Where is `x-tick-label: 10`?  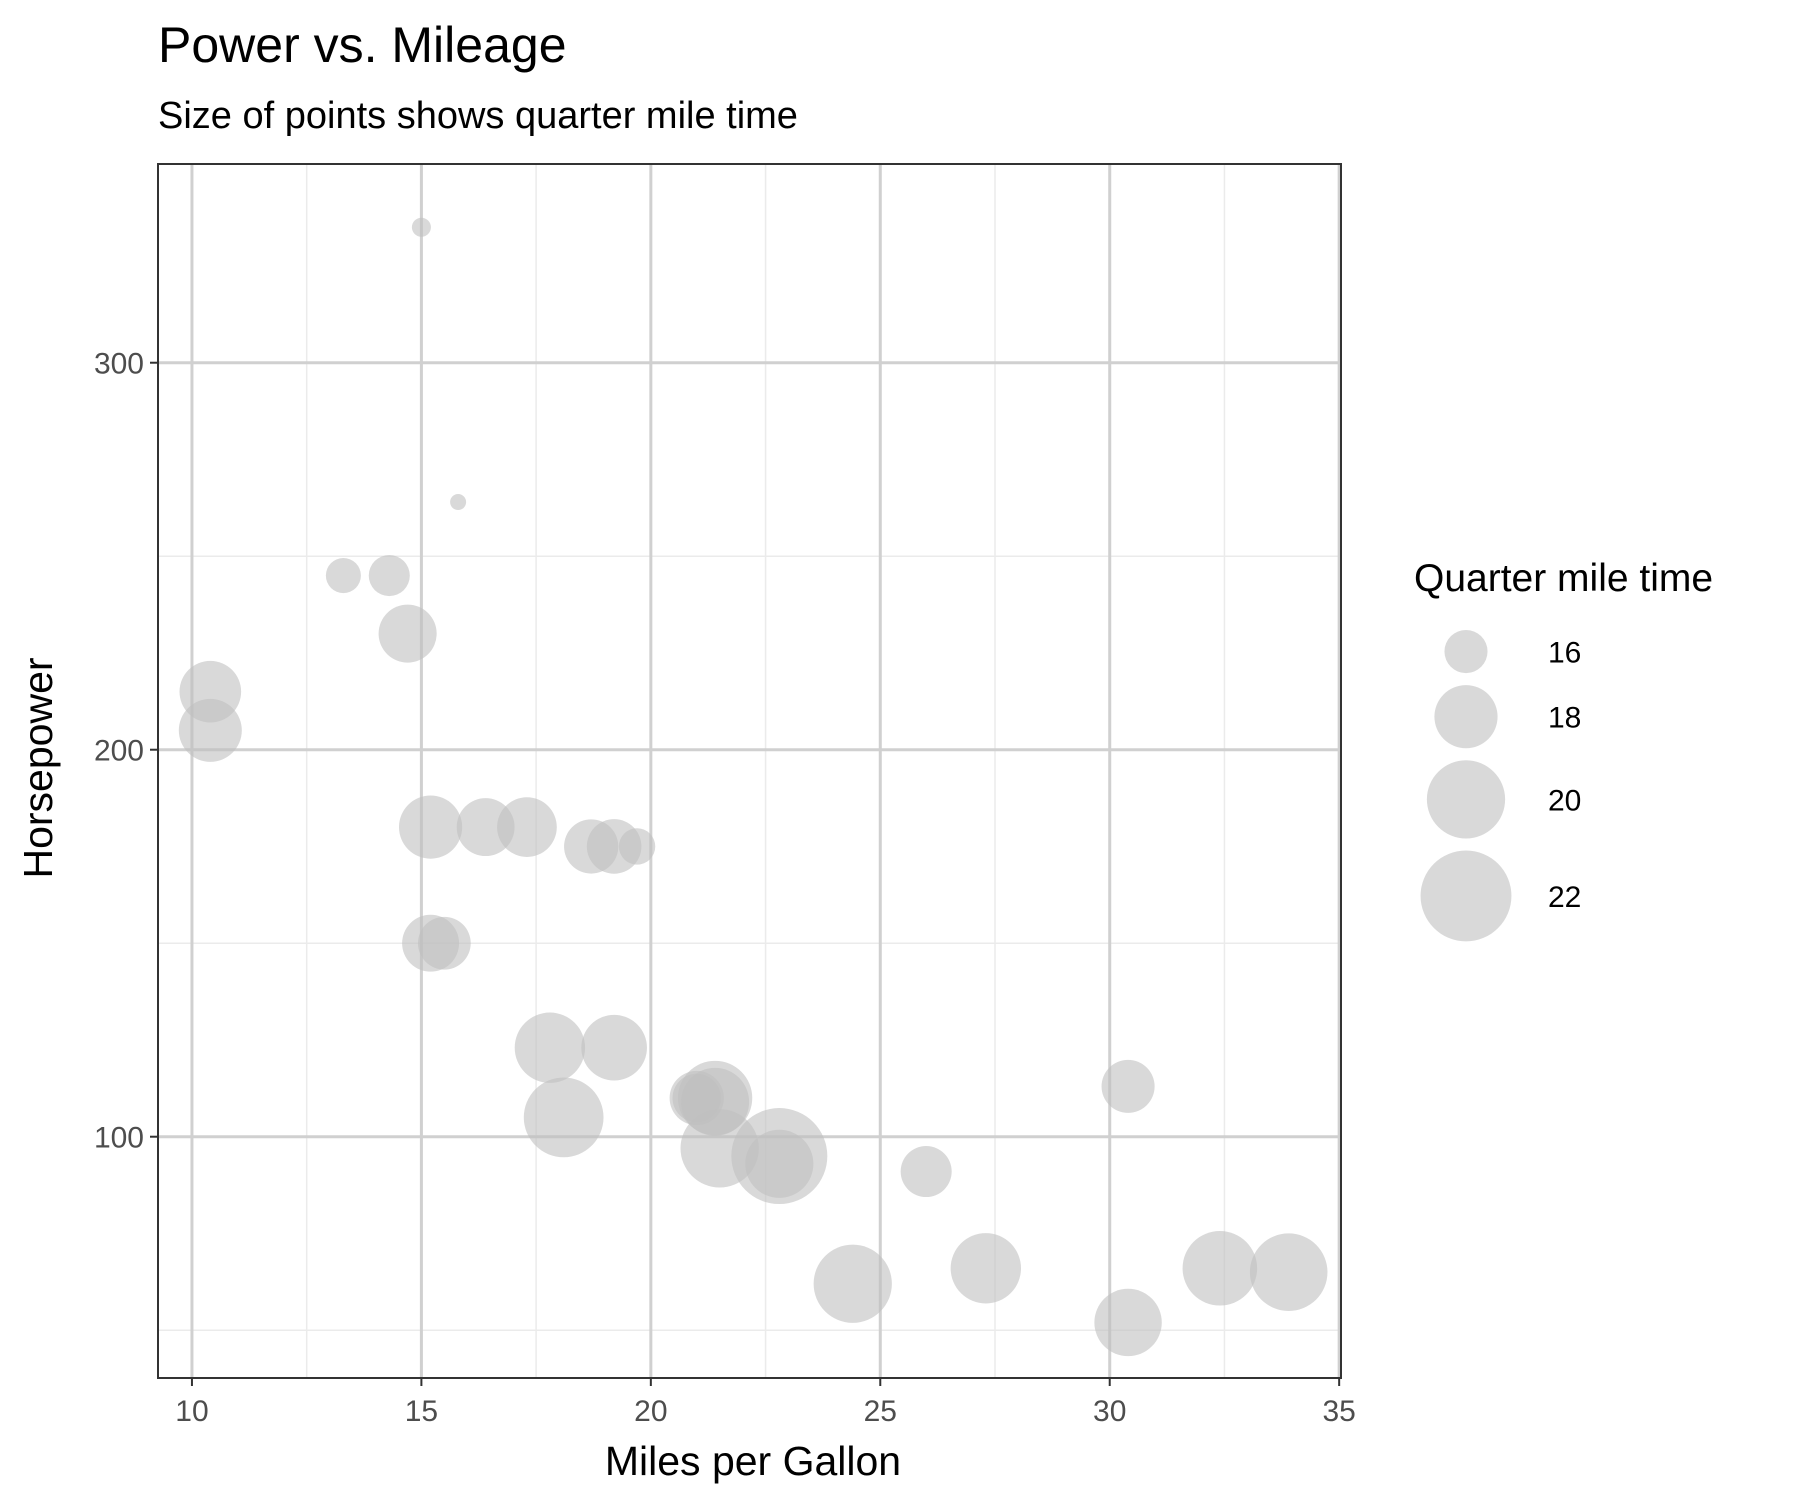 x-tick-label: 10 is located at coordinates (191, 1411).